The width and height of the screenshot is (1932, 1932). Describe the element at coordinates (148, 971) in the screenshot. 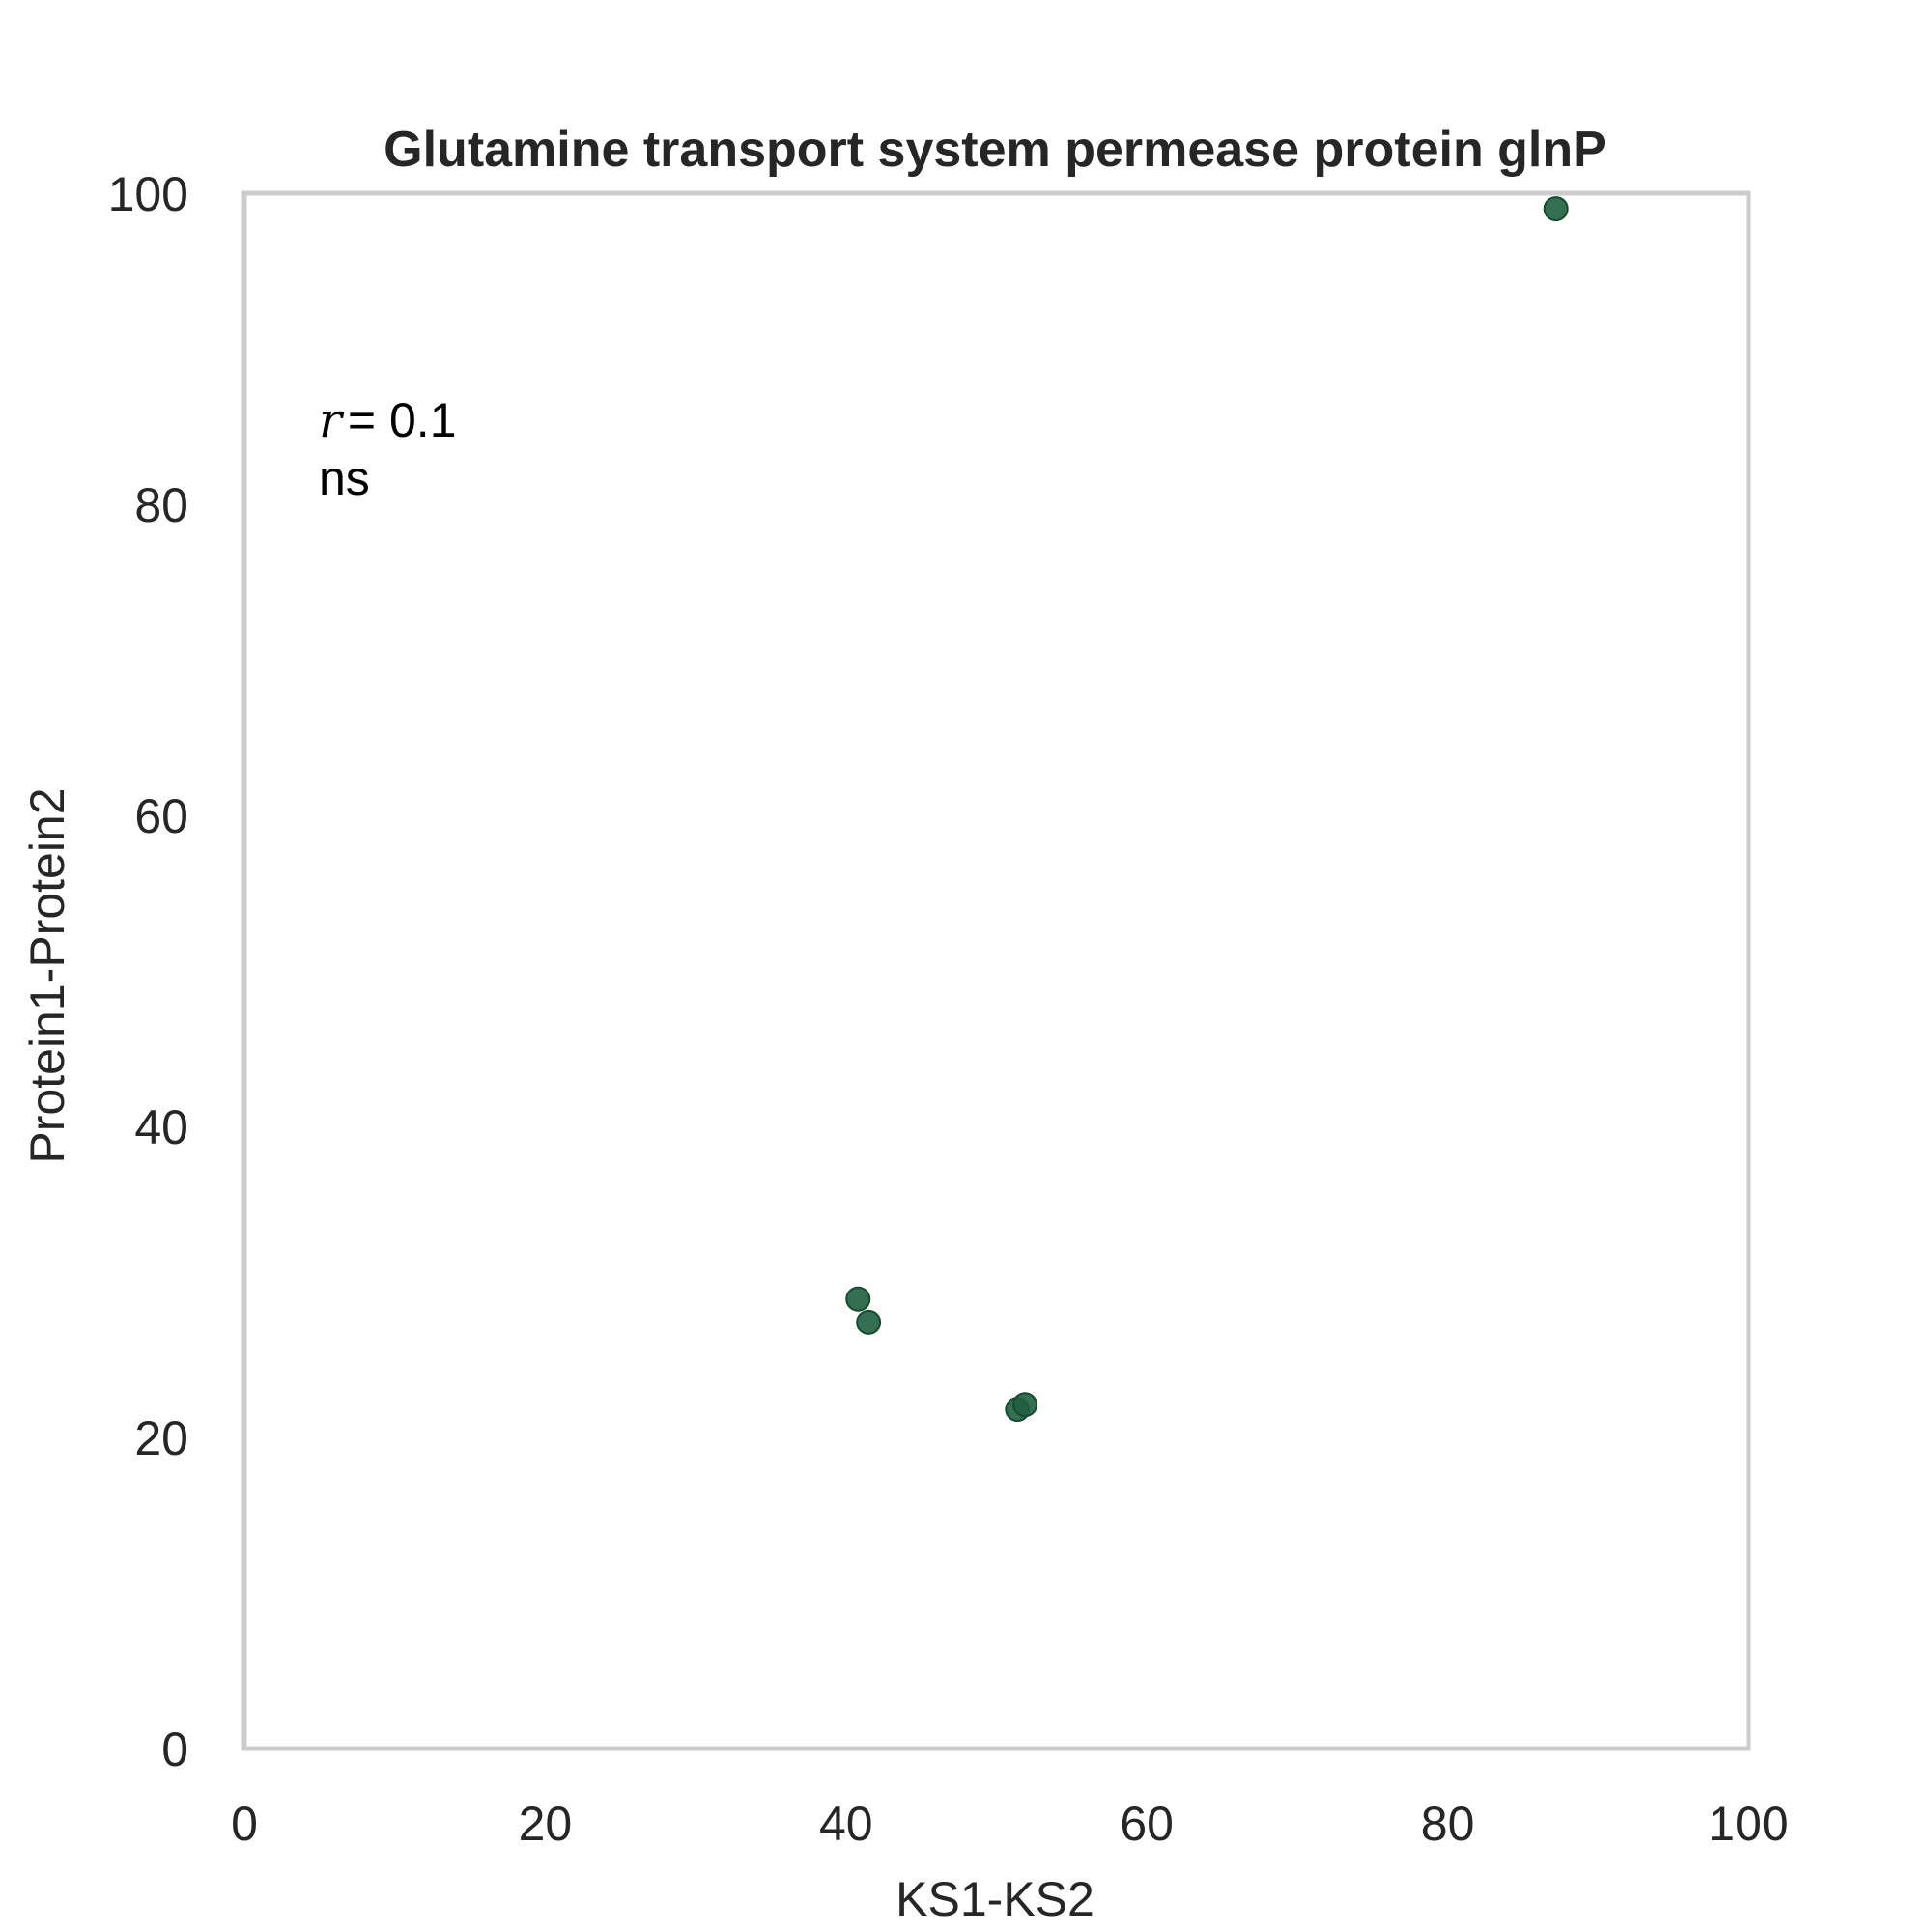

I see `y-tick-labels: 0 20 40 60 80 100` at that location.